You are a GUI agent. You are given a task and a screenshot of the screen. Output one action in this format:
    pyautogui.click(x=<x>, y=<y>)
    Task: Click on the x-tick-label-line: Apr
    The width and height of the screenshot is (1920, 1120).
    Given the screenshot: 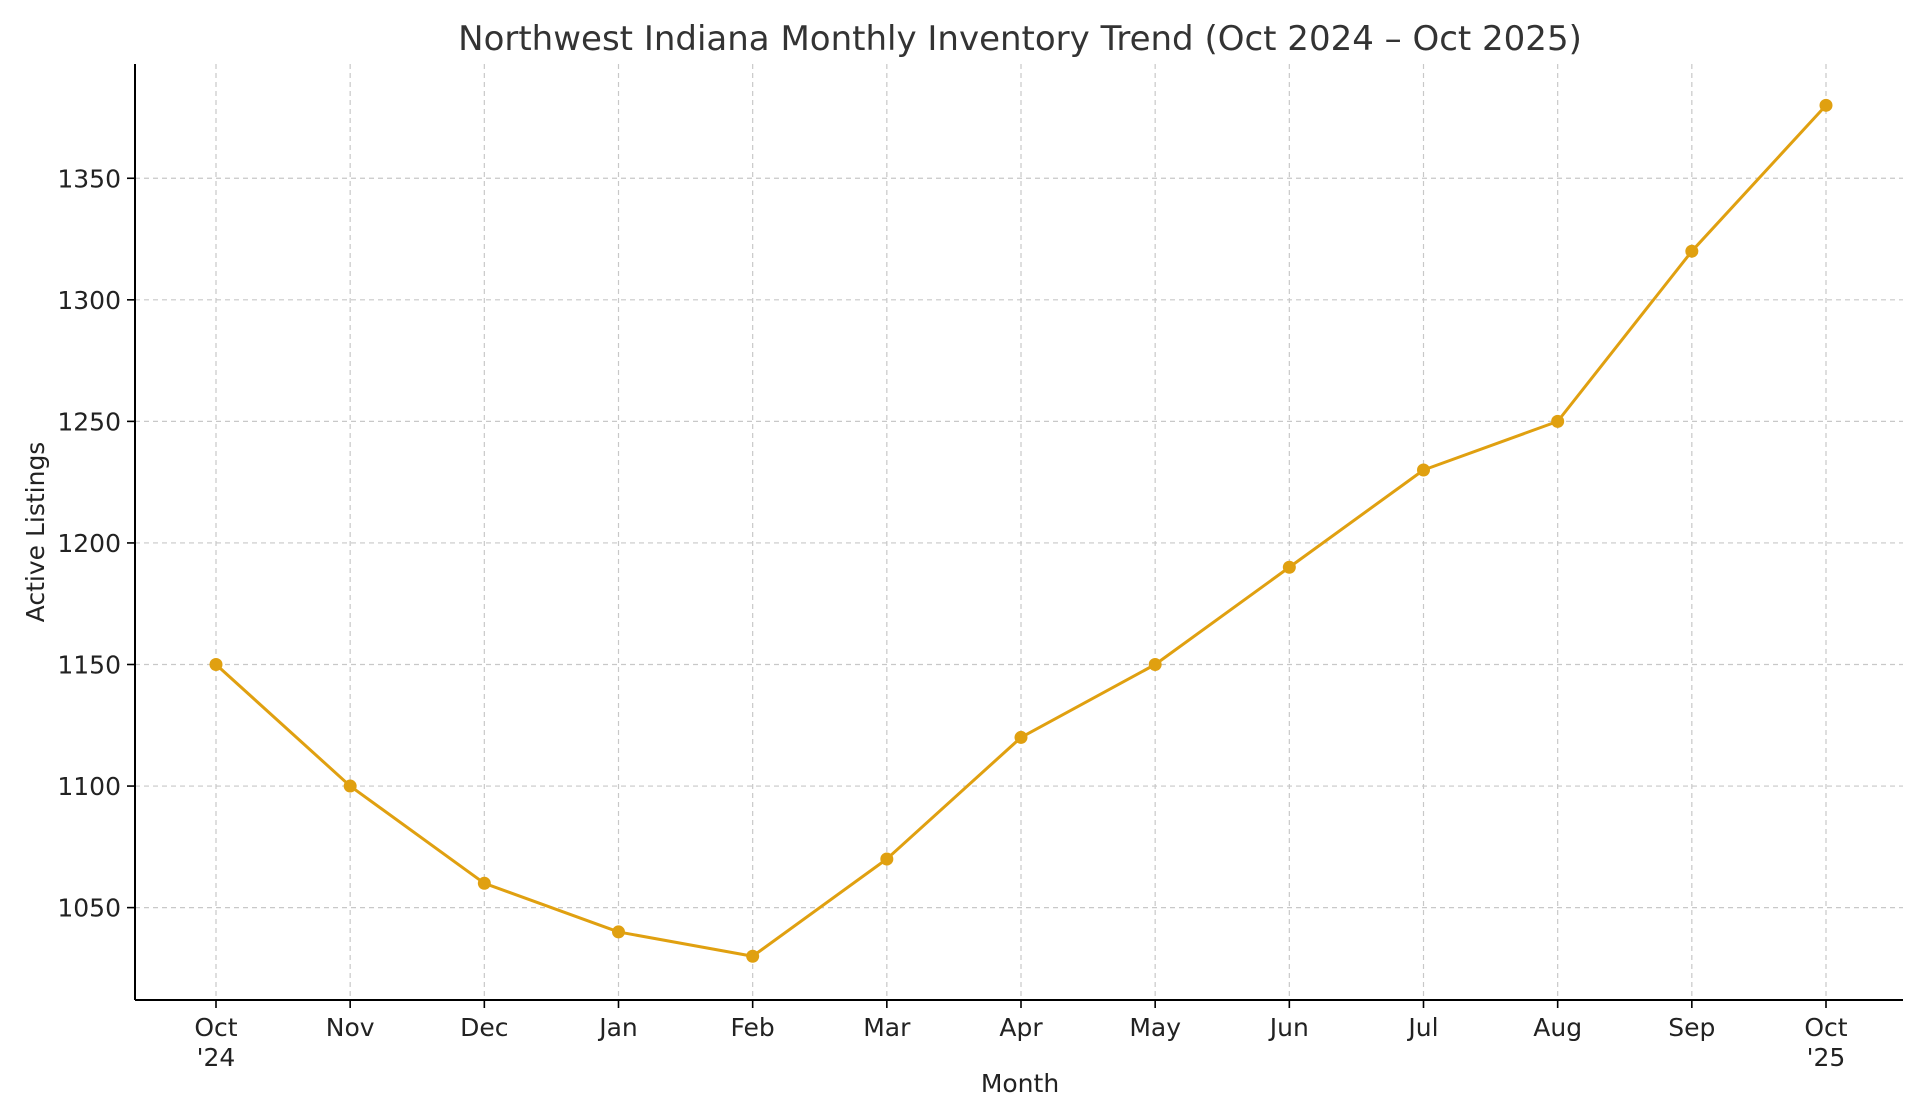 What is the action you would take?
    pyautogui.click(x=1021, y=1027)
    